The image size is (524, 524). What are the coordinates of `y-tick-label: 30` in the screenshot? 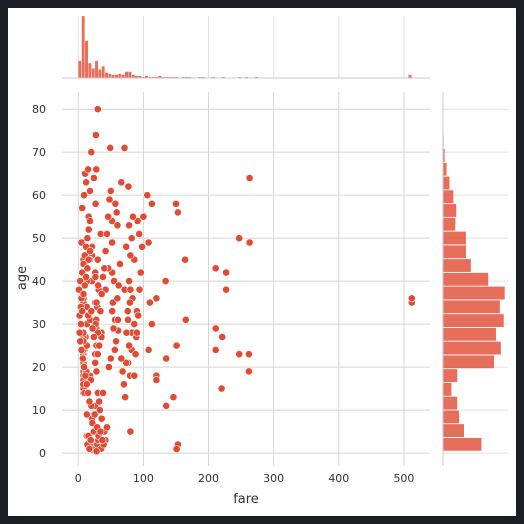 It's located at (39, 324).